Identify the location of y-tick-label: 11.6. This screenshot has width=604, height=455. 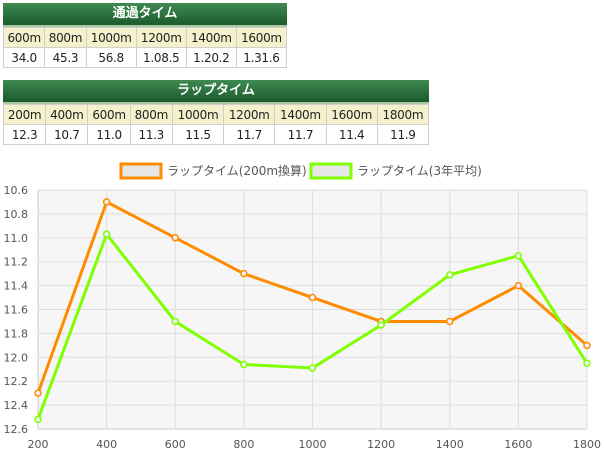
(16, 310).